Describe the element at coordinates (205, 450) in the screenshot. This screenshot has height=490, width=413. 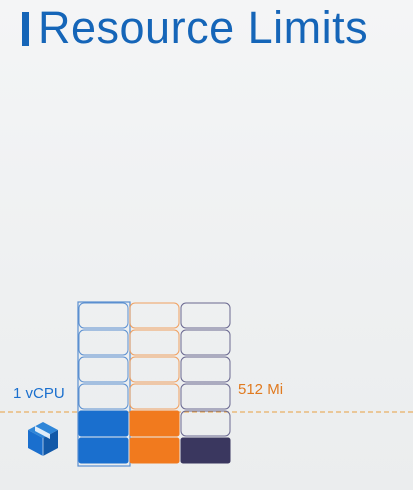
I see `third-cell-filled` at that location.